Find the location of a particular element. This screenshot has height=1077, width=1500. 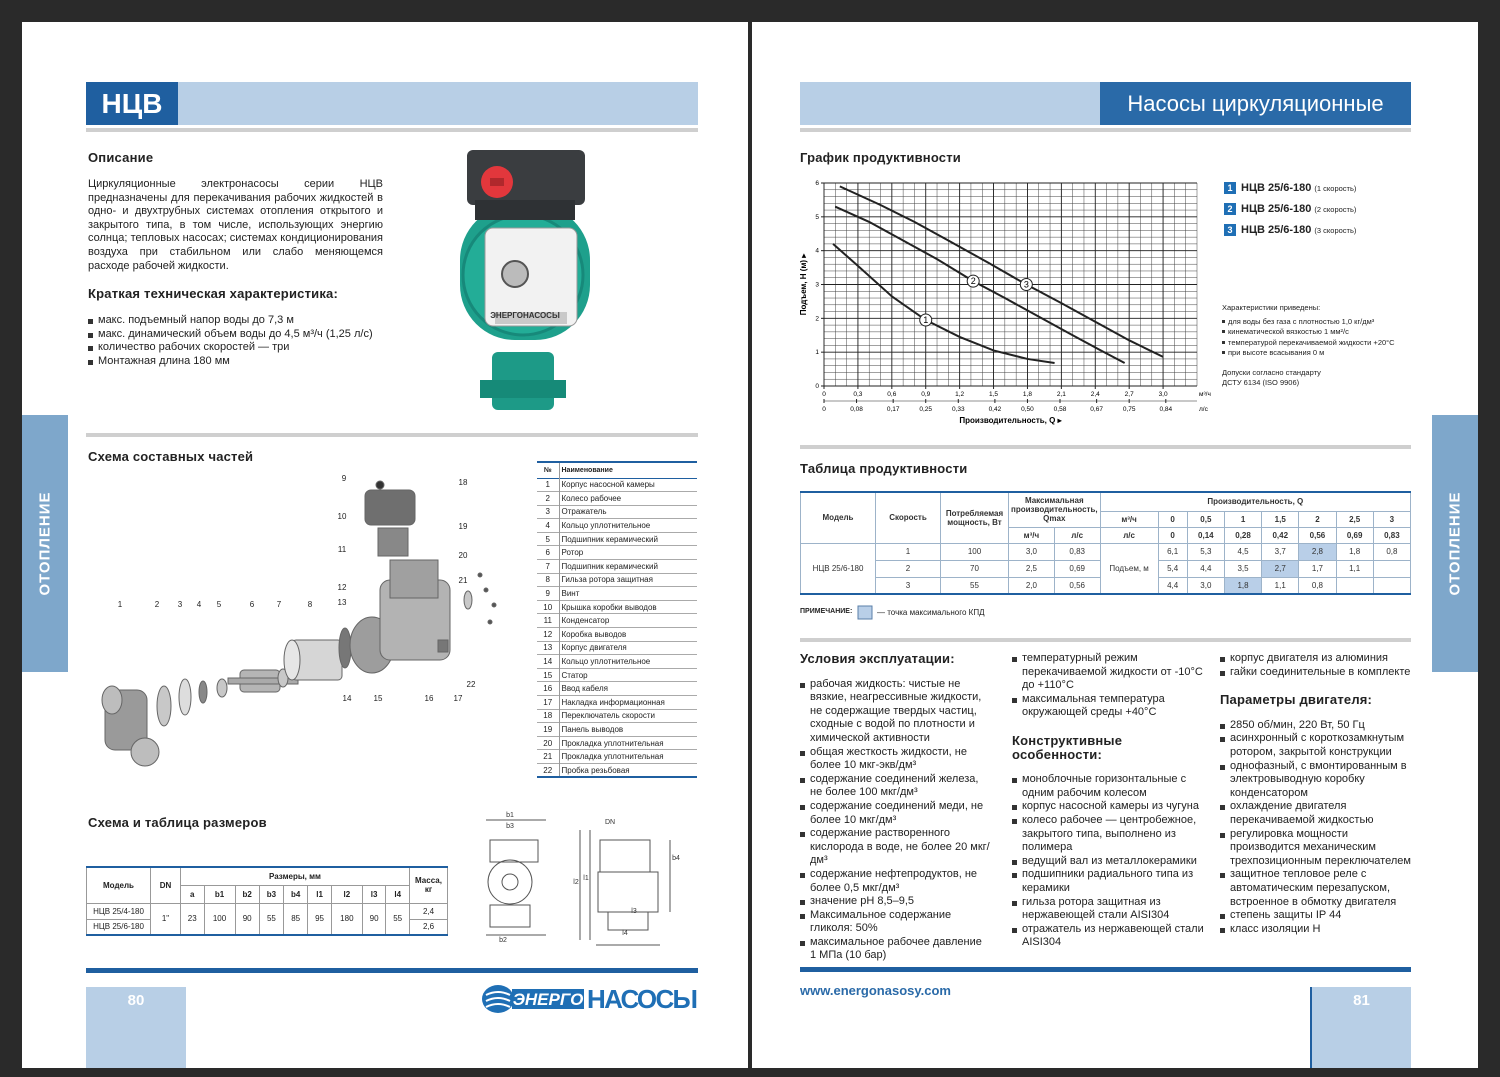

table-row: 5 Подшипник керамический is located at coordinates (617, 539).